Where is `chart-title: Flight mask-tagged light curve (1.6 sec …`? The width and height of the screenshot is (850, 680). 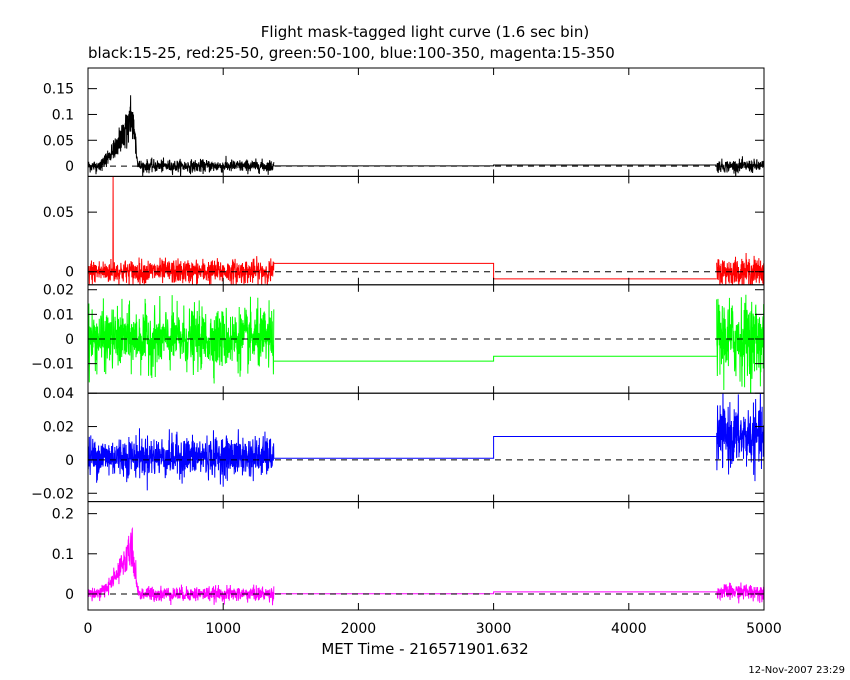
chart-title: Flight mask-tagged light curve (1.6 sec … is located at coordinates (425, 32).